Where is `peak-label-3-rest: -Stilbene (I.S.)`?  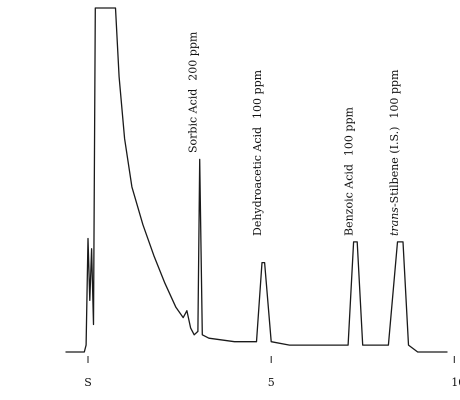
peak-label-3-rest: -Stilbene (I.S.) is located at coordinates (394, 167).